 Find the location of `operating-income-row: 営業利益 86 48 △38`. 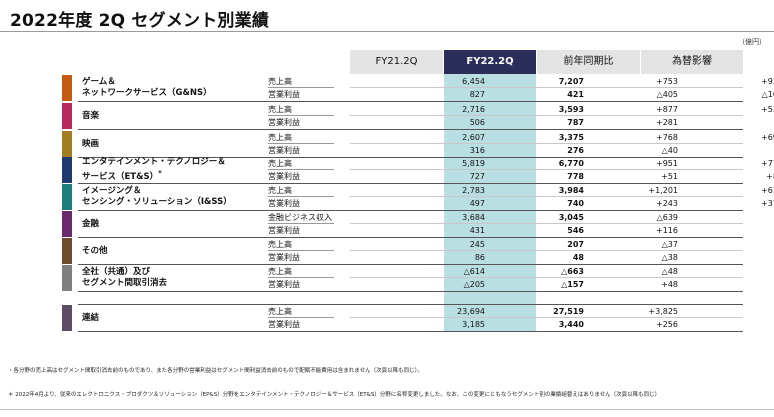

operating-income-row: 営業利益 86 48 △38 is located at coordinates (505, 257).